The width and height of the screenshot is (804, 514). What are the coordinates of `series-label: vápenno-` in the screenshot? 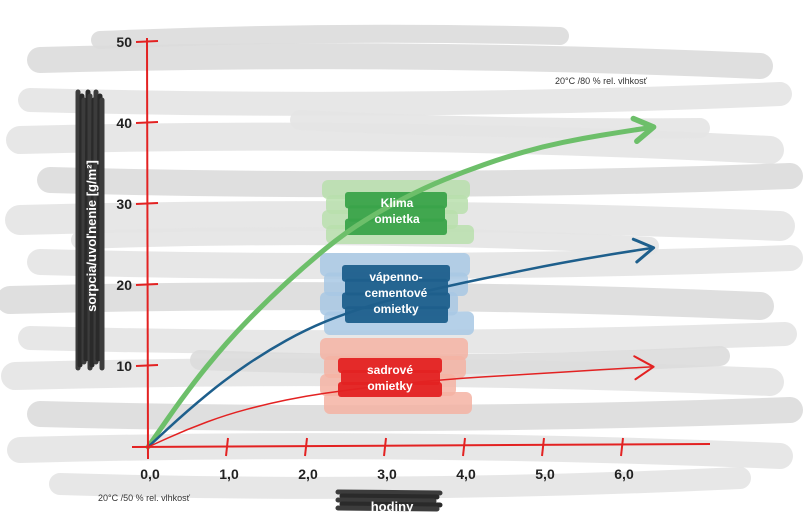 It's located at (395, 277).